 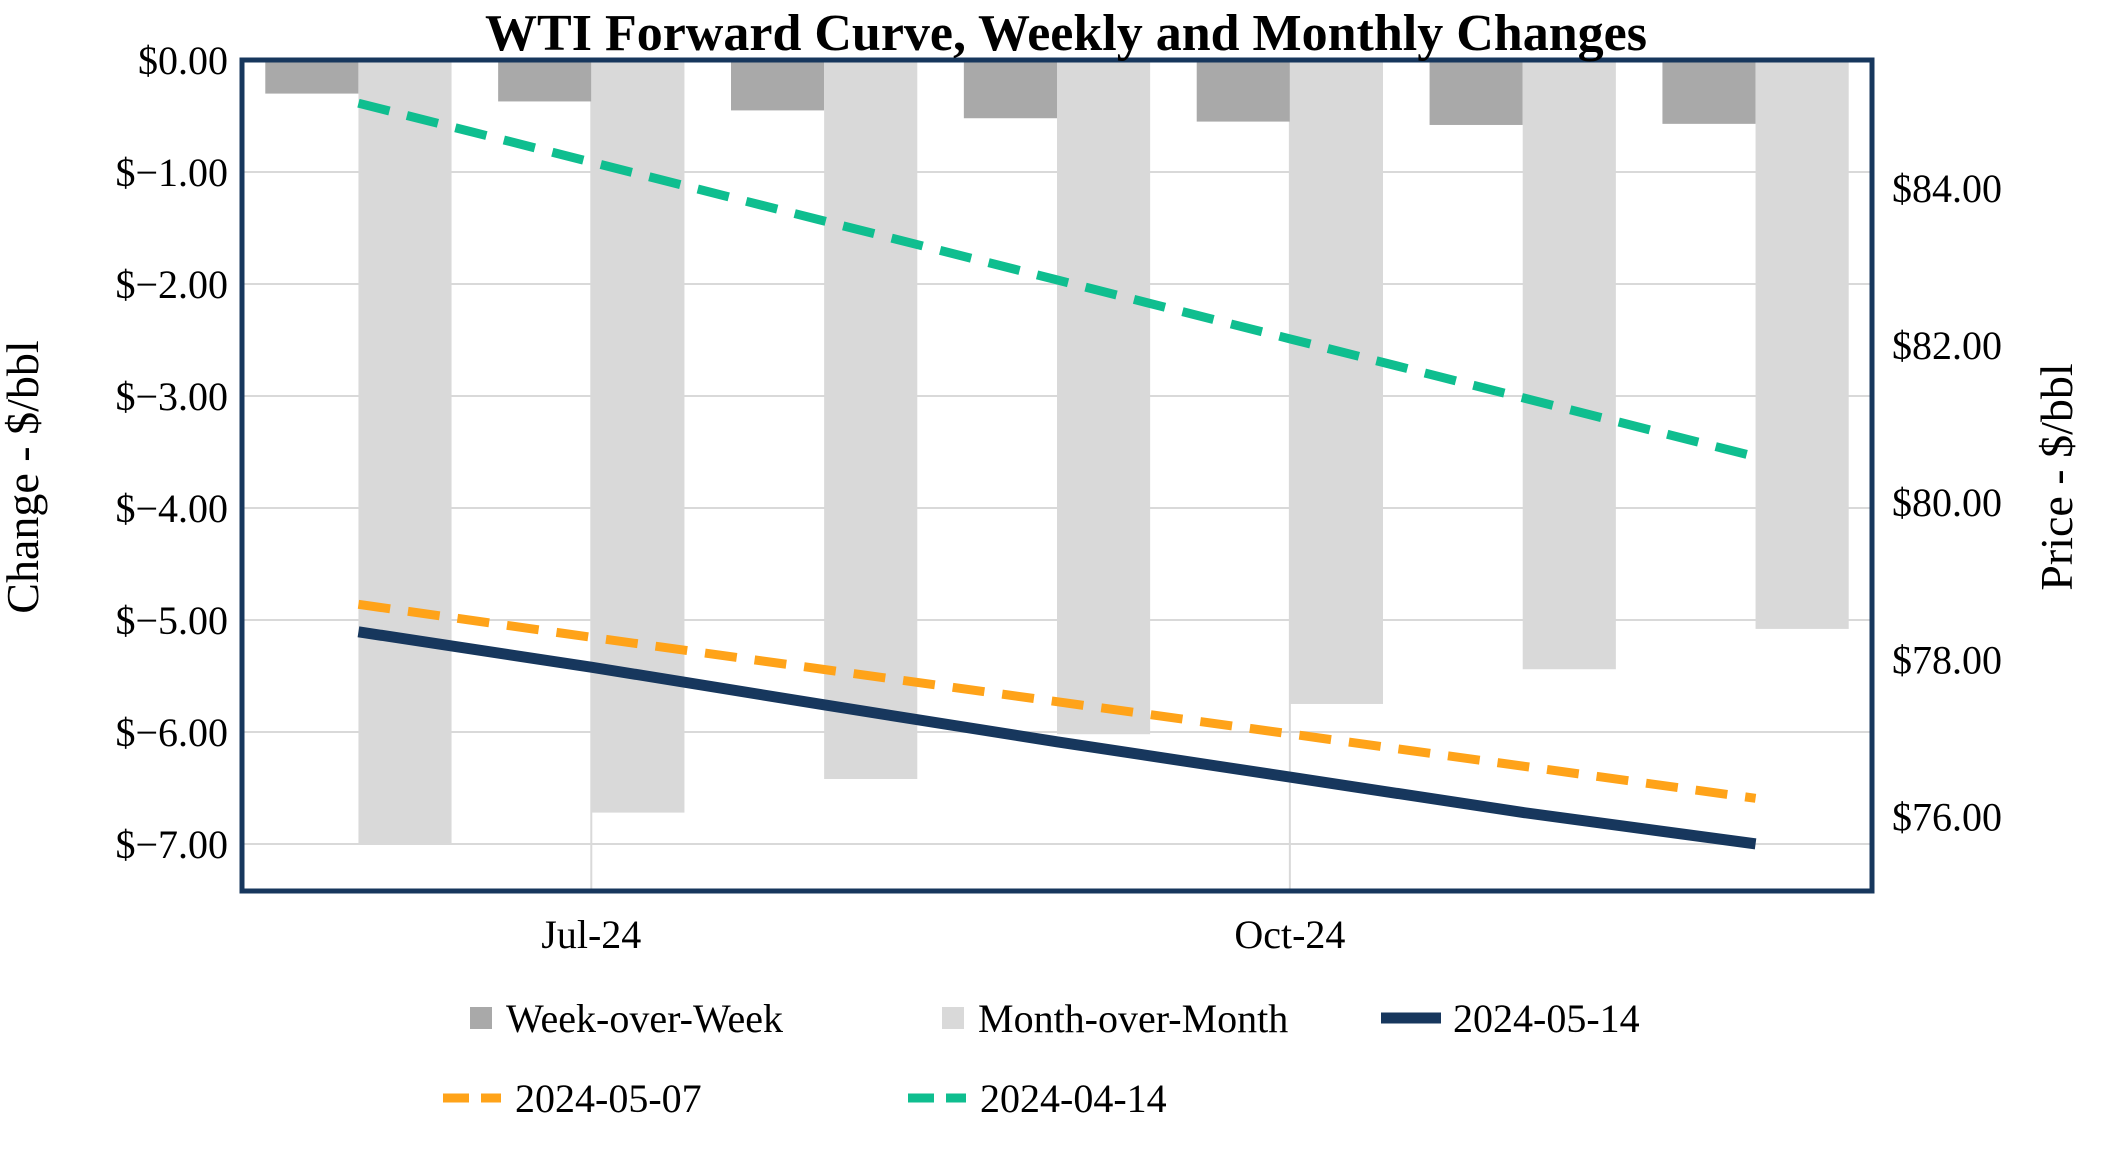 What do you see at coordinates (24, 476) in the screenshot?
I see `left-axis-title: Change - $/bbl` at bounding box center [24, 476].